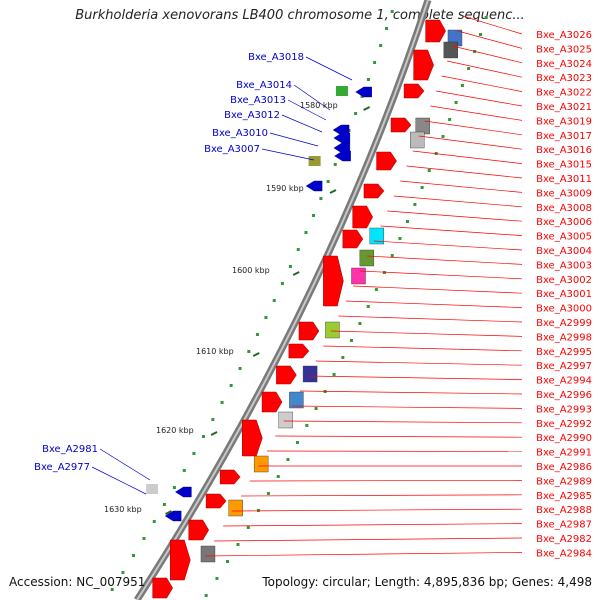  Describe the element at coordinates (258, 100) in the screenshot. I see `gene-label: Bxe_A3013` at that location.